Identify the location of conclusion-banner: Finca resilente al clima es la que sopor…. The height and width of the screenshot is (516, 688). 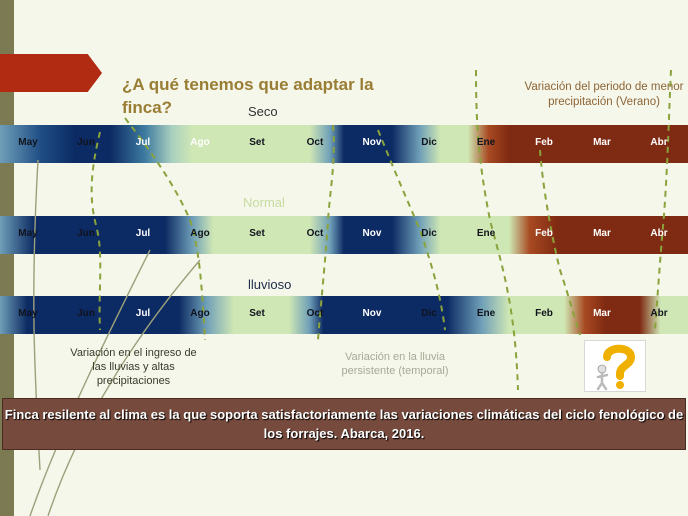
(344, 424).